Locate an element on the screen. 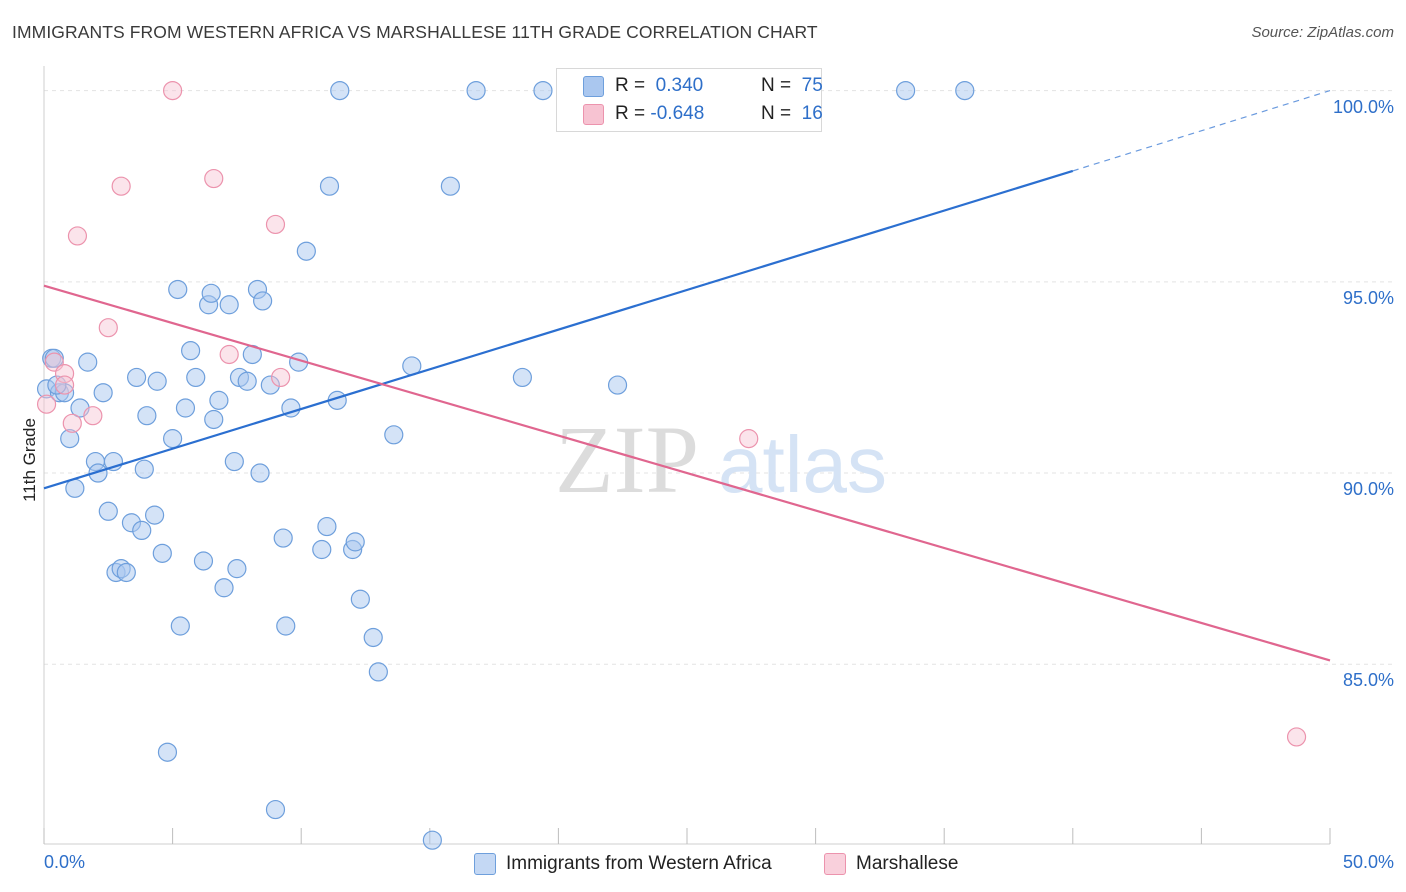  legend-n-value: 16 is located at coordinates (812, 113).